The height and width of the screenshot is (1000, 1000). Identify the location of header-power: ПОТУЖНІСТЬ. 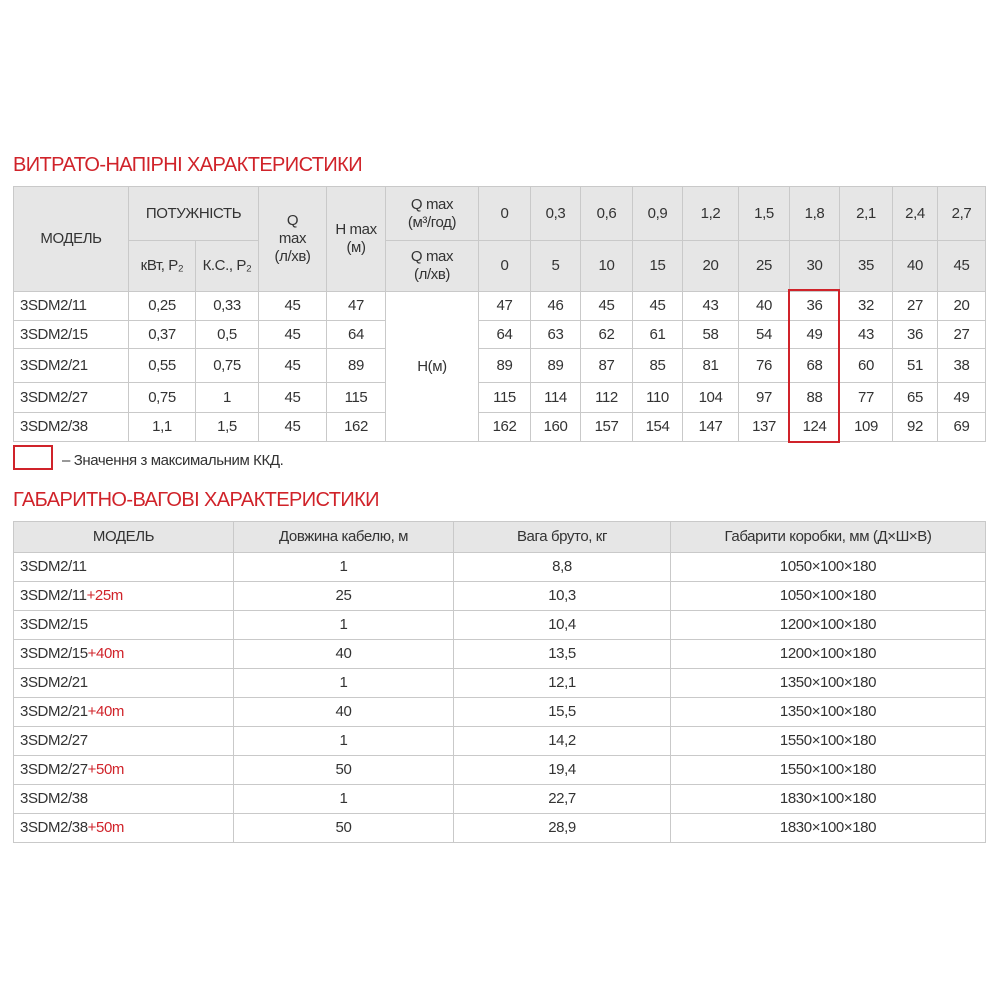
(193, 213).